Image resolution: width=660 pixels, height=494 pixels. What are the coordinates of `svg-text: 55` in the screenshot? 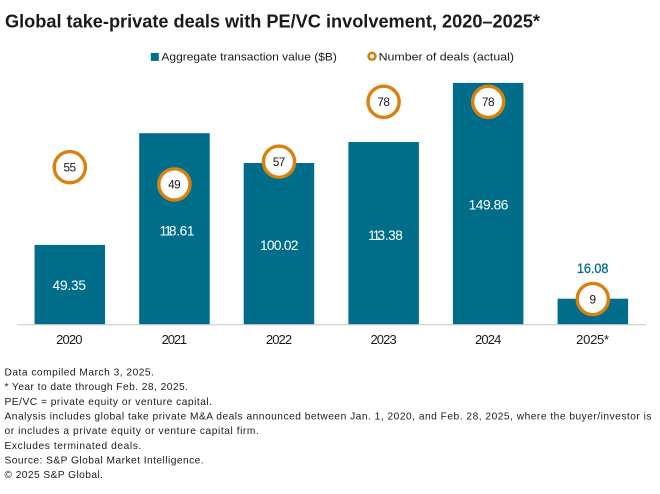 It's located at (70, 168).